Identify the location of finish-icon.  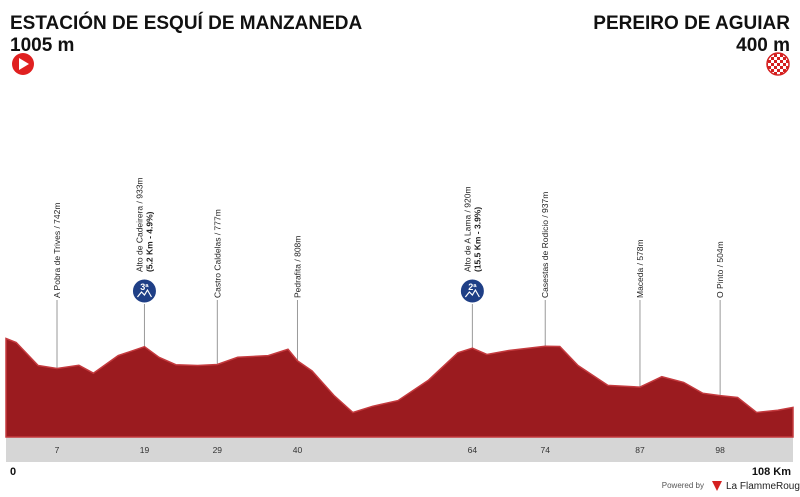
(778, 64).